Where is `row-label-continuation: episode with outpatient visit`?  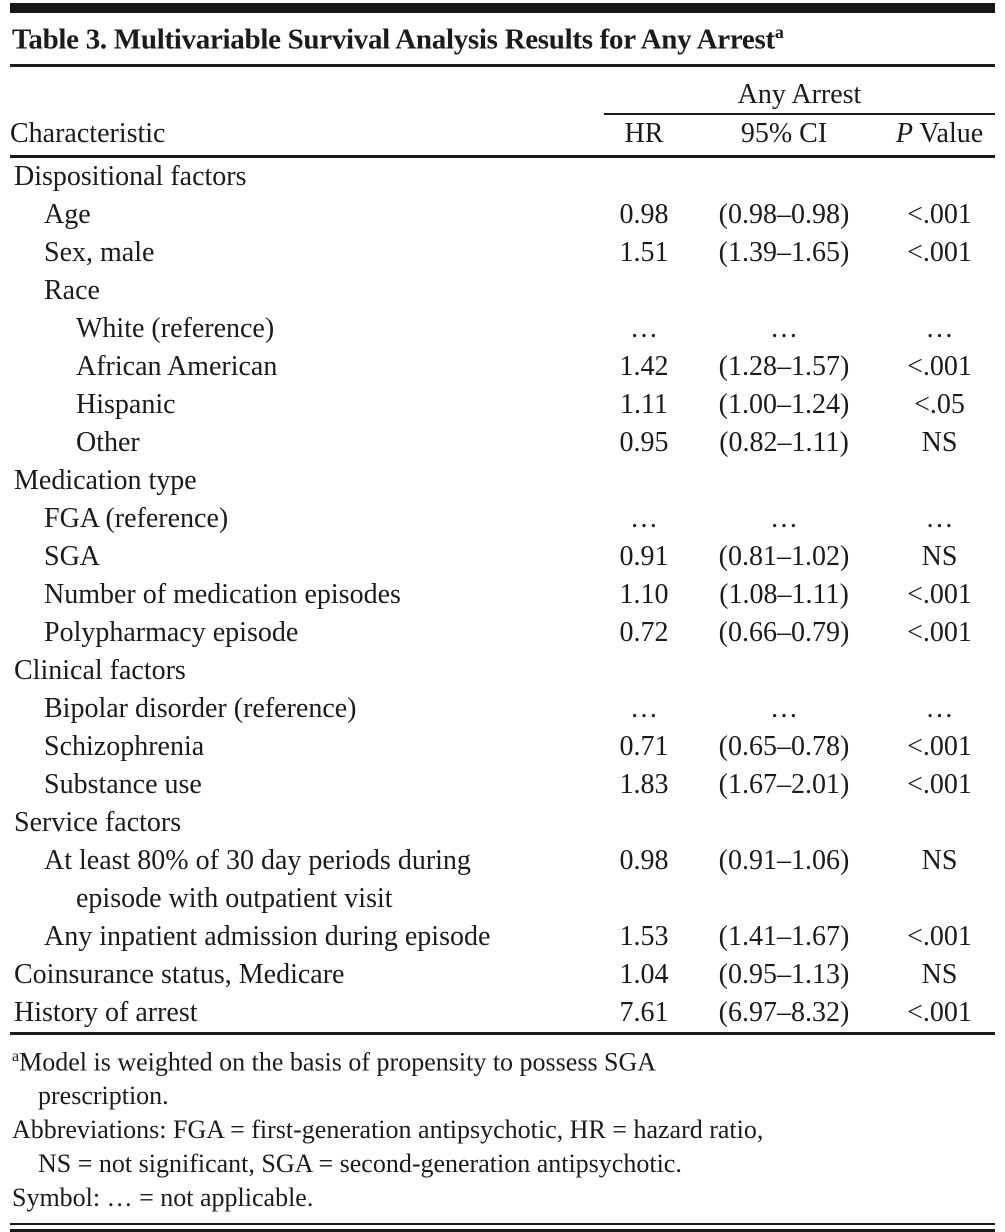 row-label-continuation: episode with outpatient visit is located at coordinates (234, 898).